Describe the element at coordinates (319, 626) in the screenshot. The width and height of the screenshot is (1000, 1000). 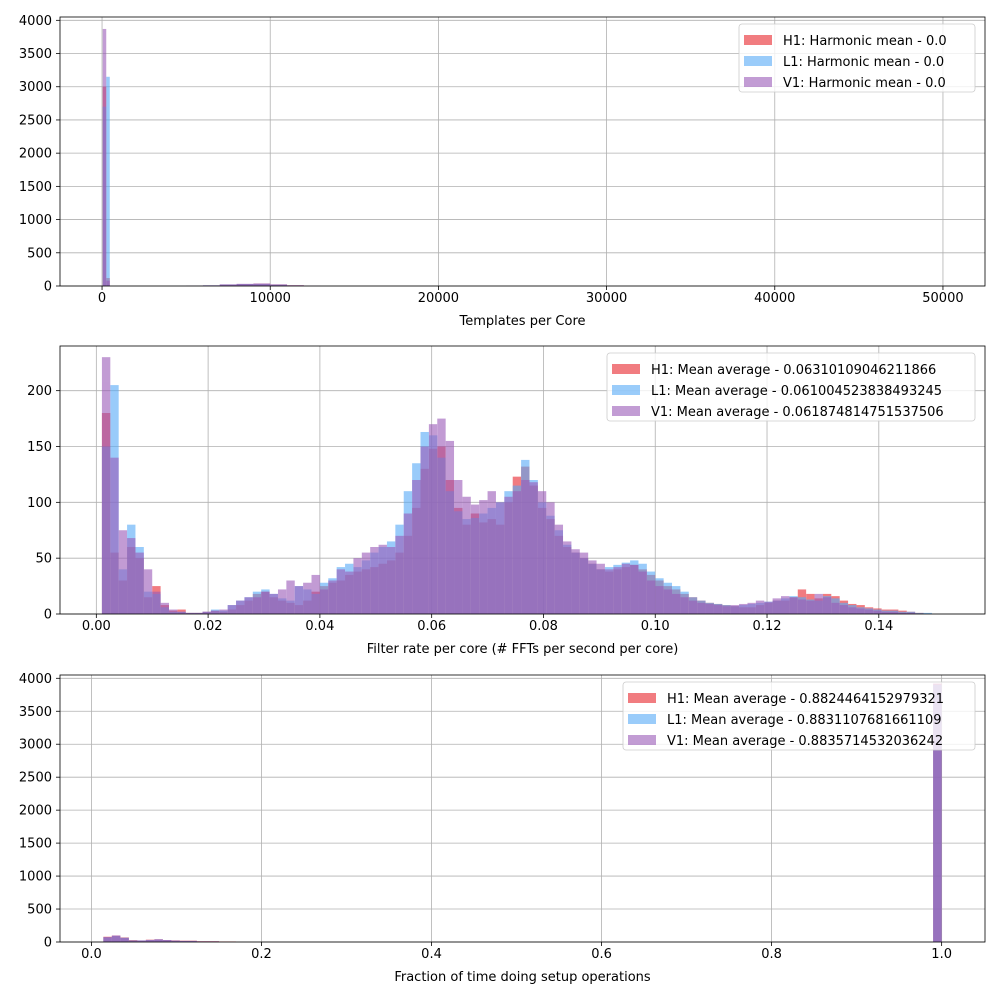
I see `x-tick-label: 0.04` at that location.